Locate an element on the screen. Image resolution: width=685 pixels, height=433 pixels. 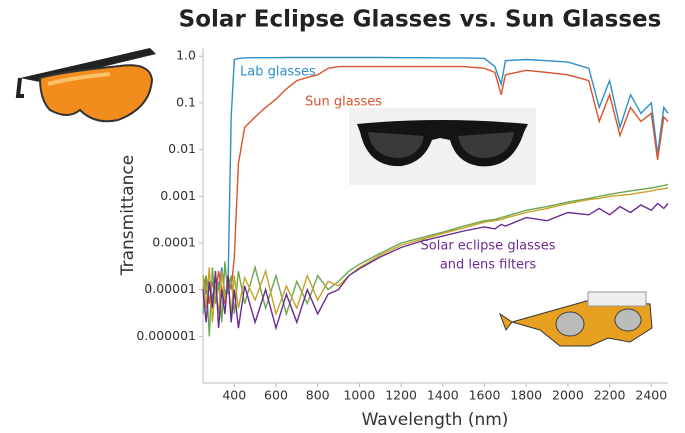
x-tick-label: 1000 is located at coordinates (359, 395).